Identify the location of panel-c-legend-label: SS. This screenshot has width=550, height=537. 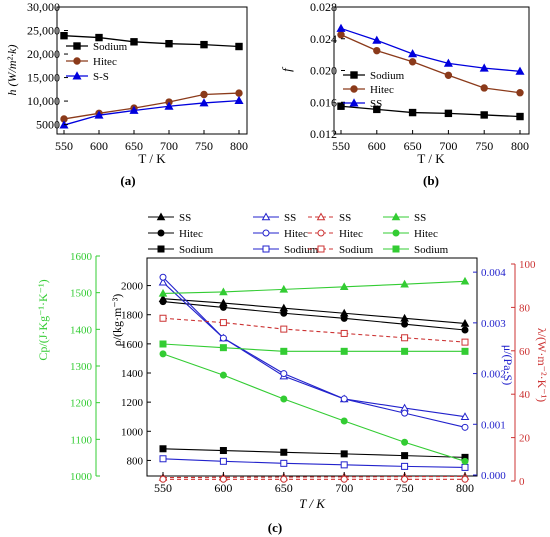
(290, 218).